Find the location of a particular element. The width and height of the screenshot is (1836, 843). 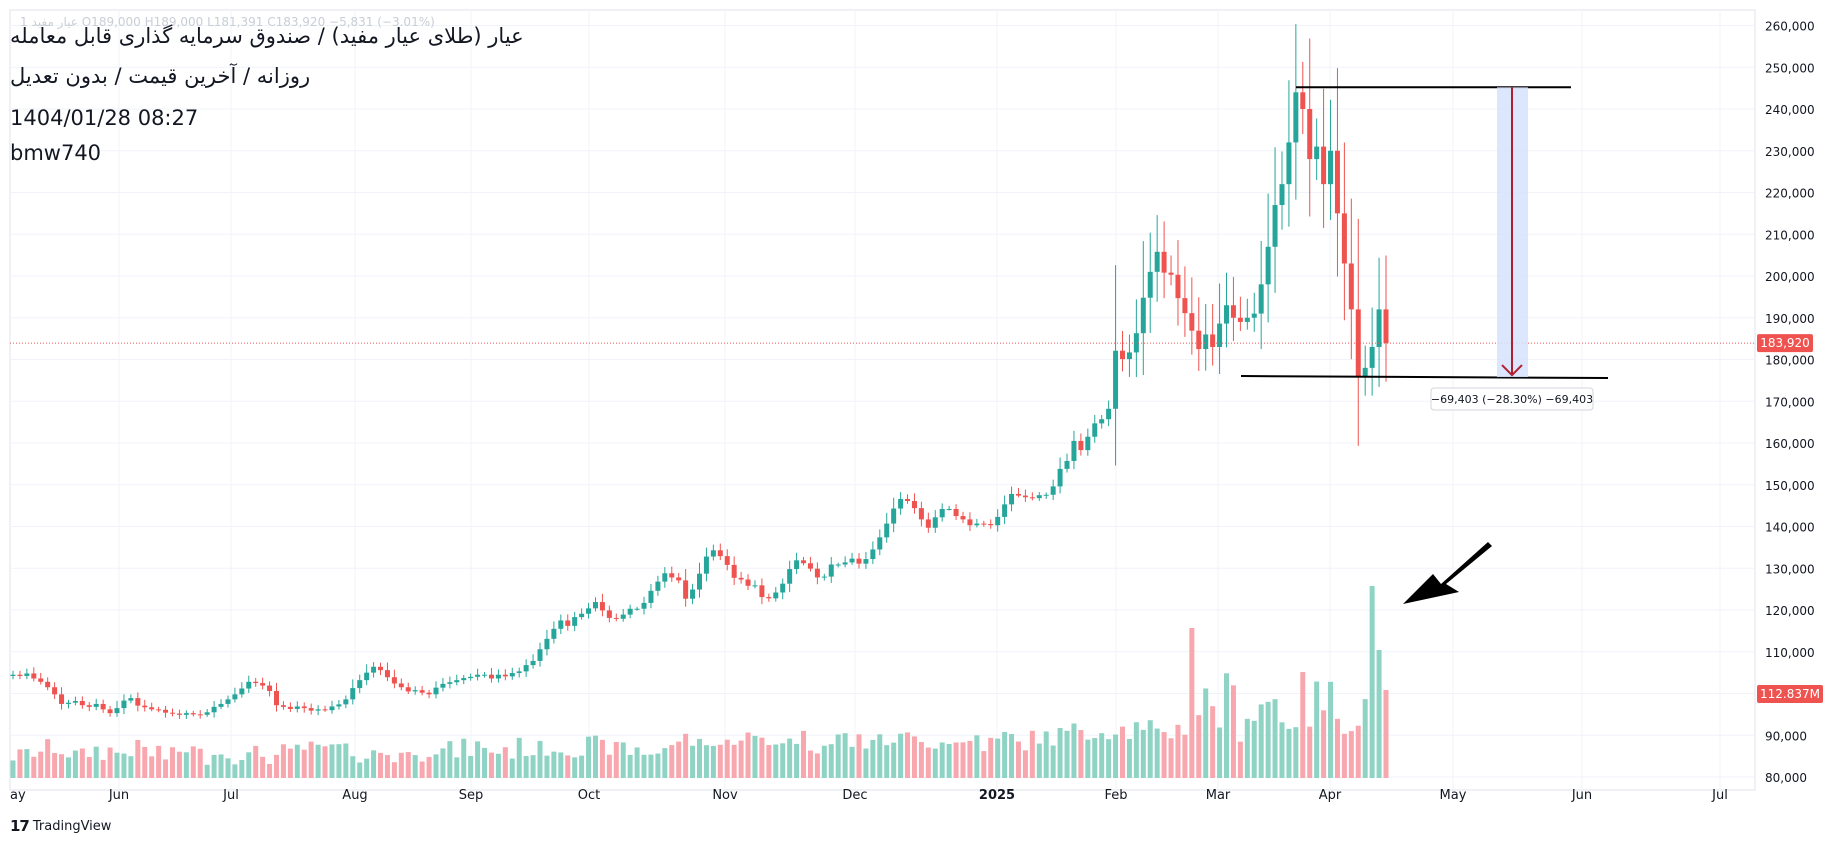

support-line is located at coordinates (1424, 377).